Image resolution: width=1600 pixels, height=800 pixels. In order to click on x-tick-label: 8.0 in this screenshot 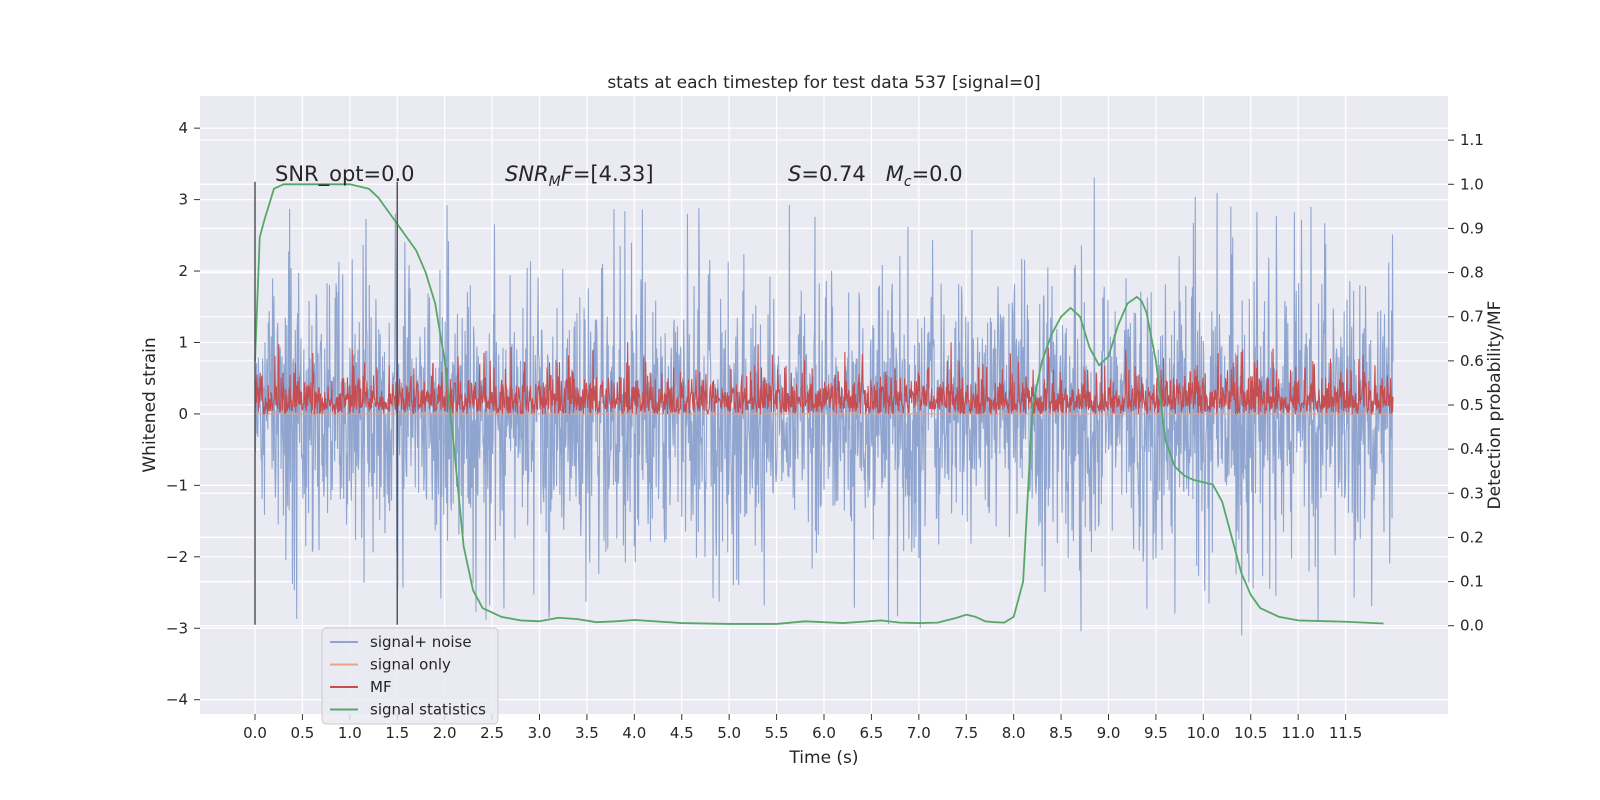, I will do `click(1014, 733)`.